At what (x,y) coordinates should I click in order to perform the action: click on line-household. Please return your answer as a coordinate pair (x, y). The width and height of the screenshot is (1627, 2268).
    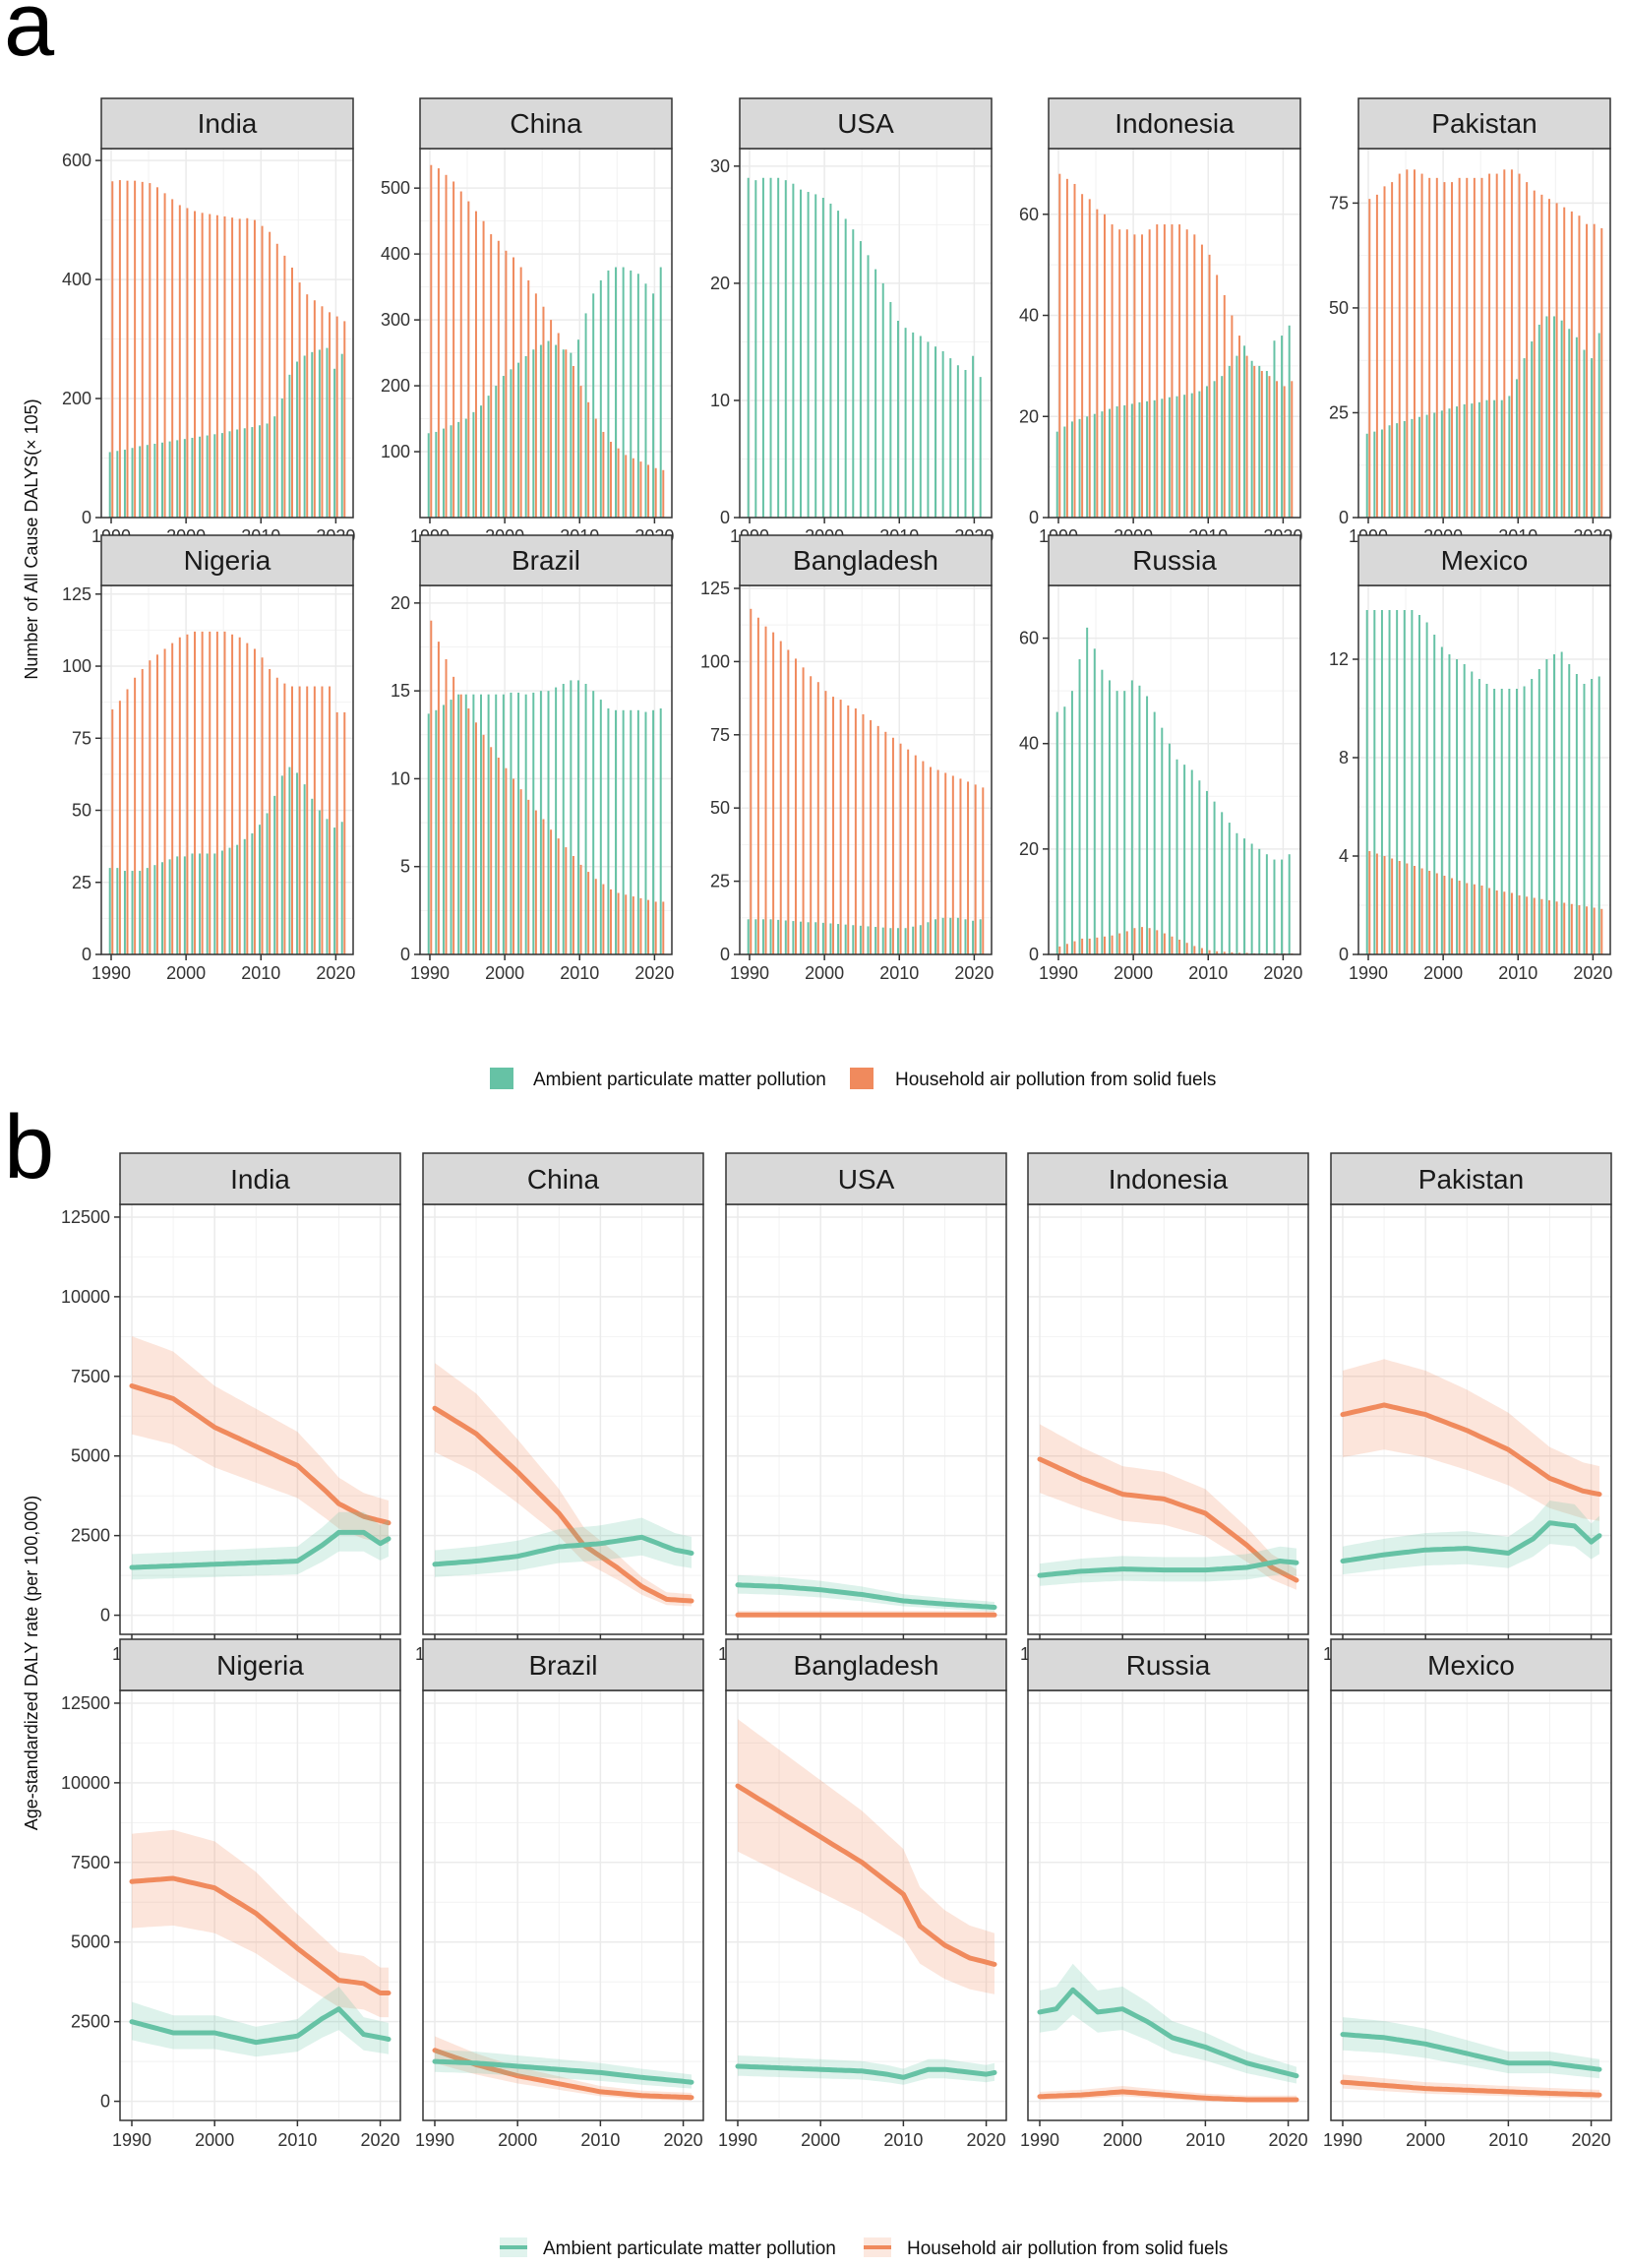
    Looking at the image, I should click on (1471, 2088).